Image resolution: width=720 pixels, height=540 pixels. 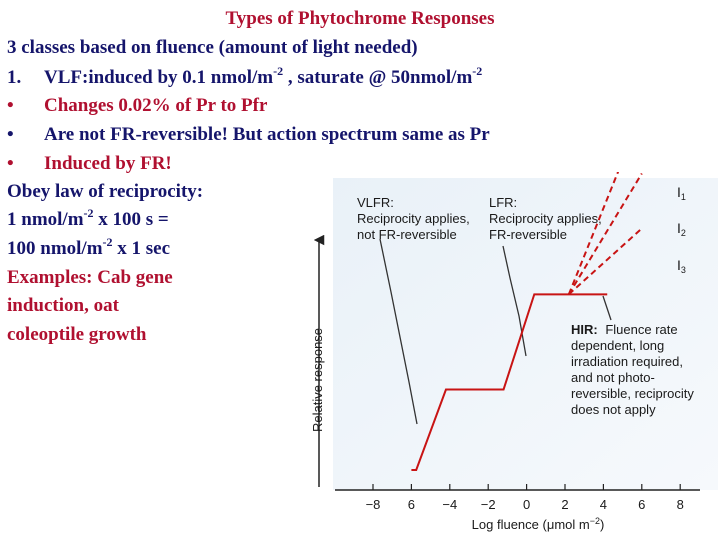 What do you see at coordinates (55, 248) in the screenshot?
I see `eq2-text-a: 100 nmol/m` at bounding box center [55, 248].